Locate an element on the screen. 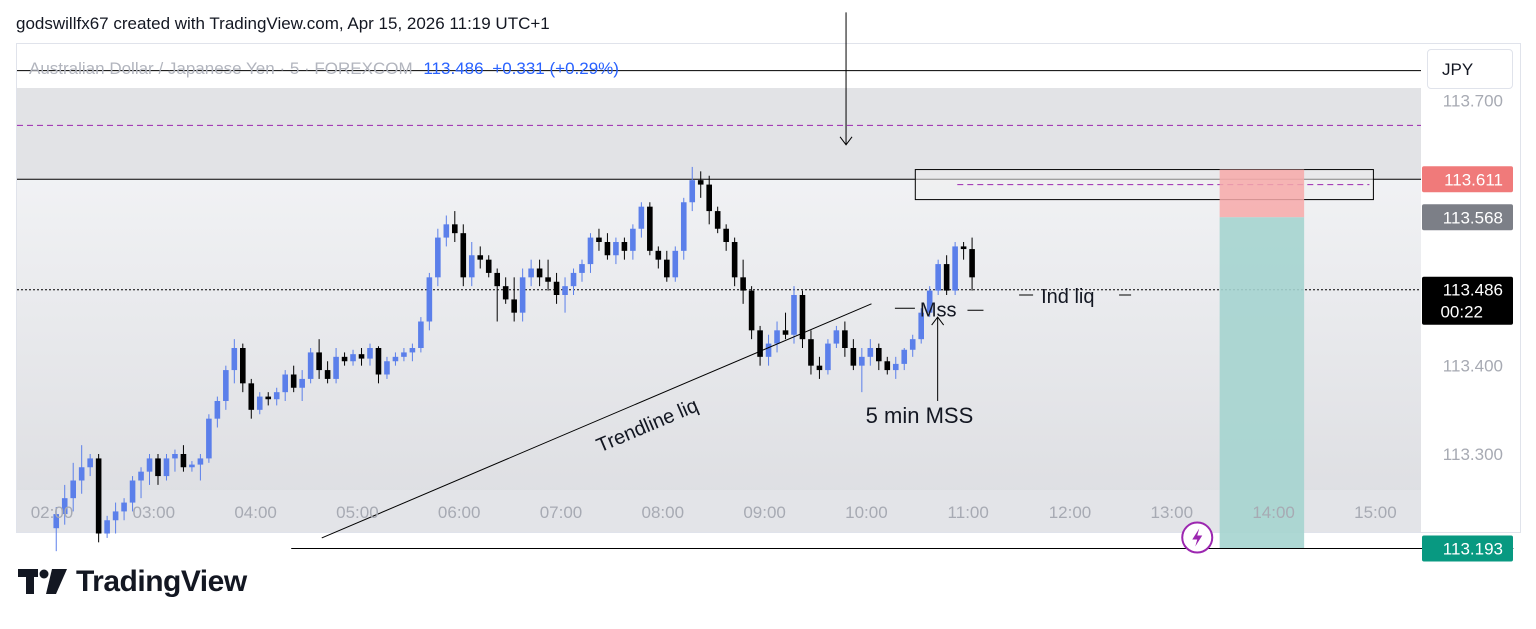  upper-range-shade is located at coordinates (719, 133).